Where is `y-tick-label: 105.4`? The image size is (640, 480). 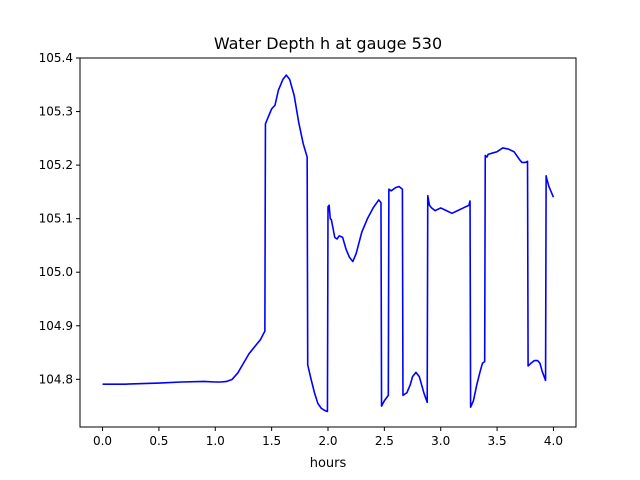 y-tick-label: 105.4 is located at coordinates (56, 58).